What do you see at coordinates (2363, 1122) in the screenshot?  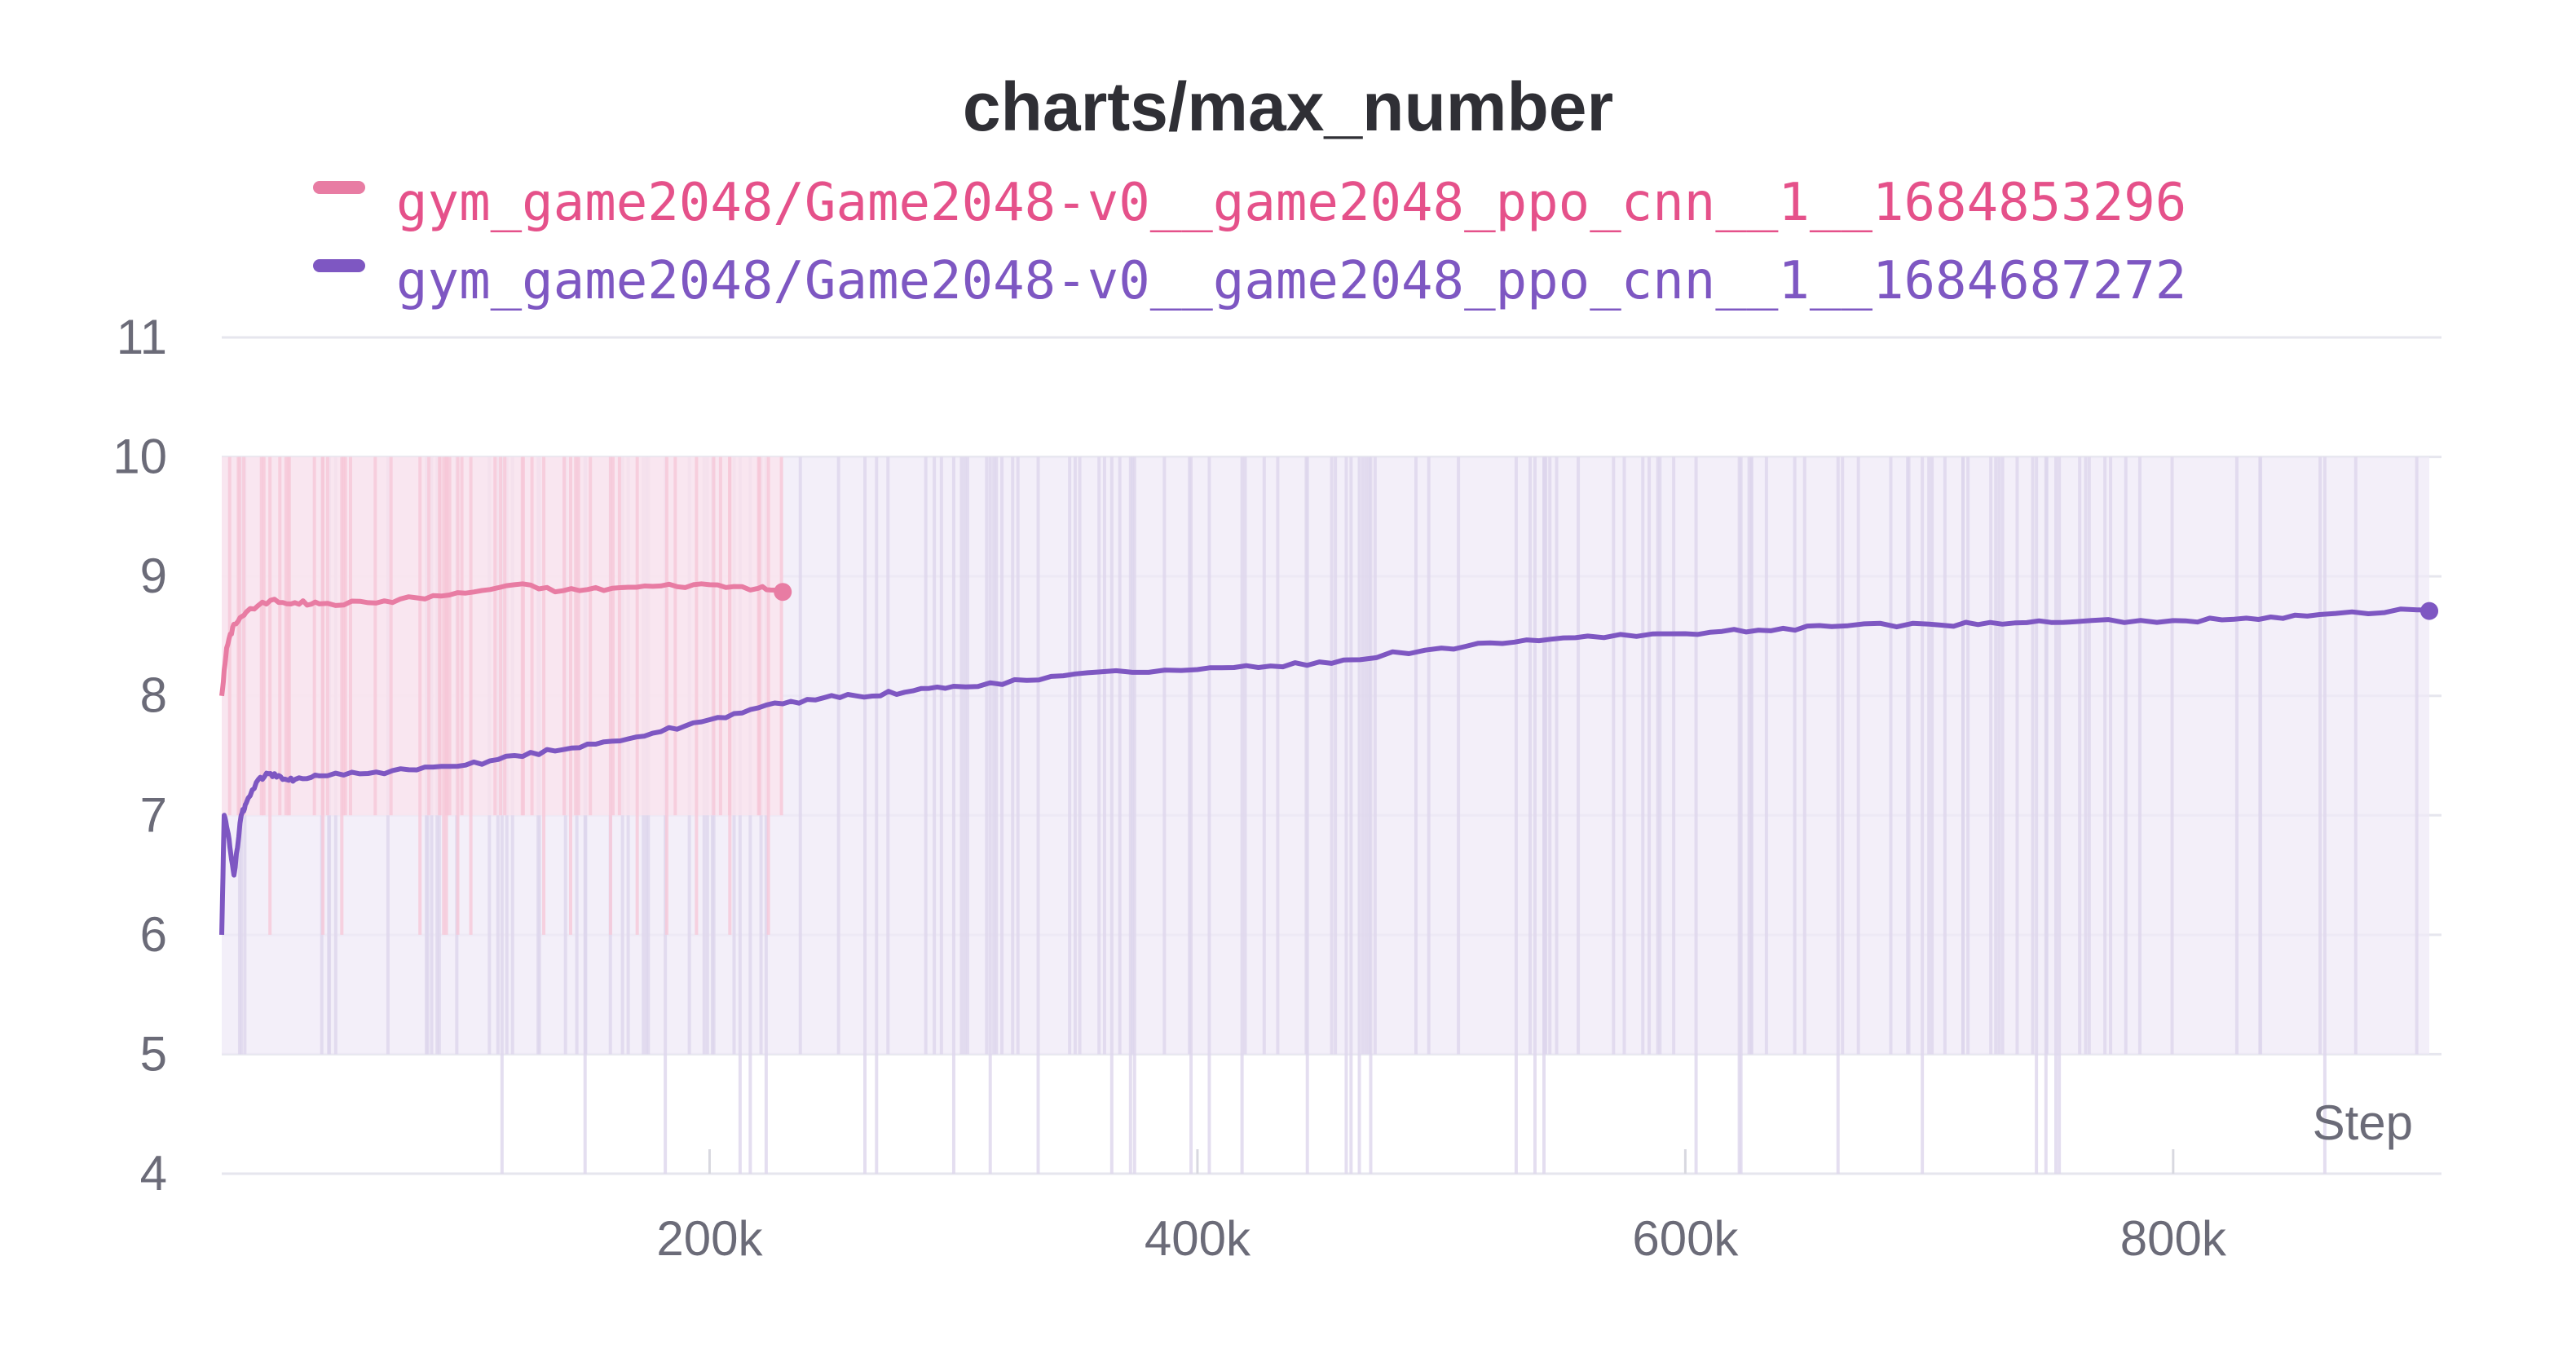 I see `x-axis-label: Step` at bounding box center [2363, 1122].